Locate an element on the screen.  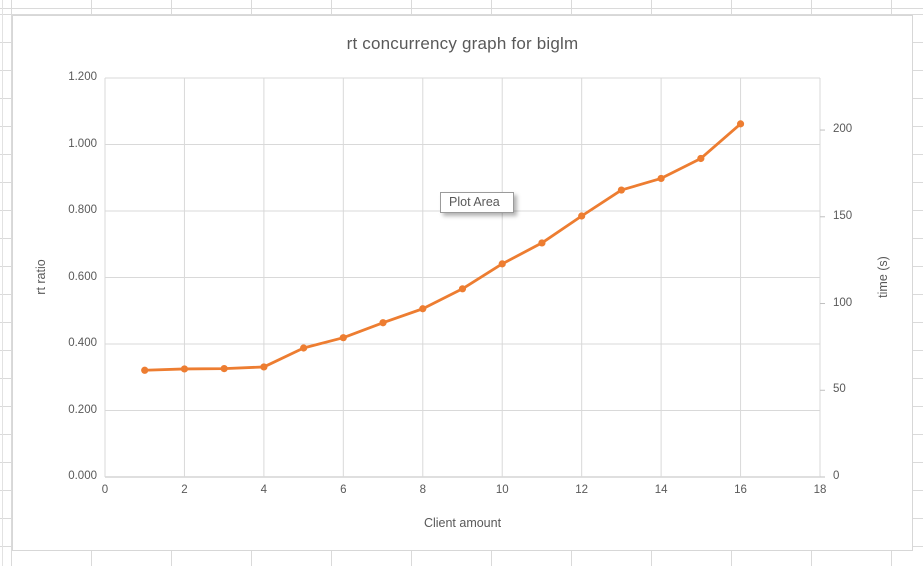
axis-tick-label: 12 is located at coordinates (582, 490).